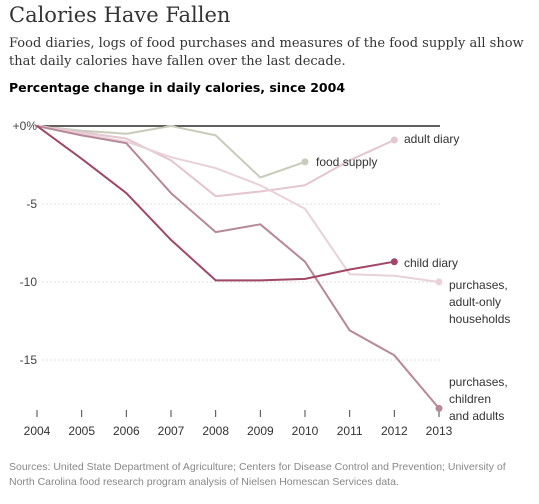 Image resolution: width=539 pixels, height=504 pixels. I want to click on x-tick-label: 2005, so click(81, 431).